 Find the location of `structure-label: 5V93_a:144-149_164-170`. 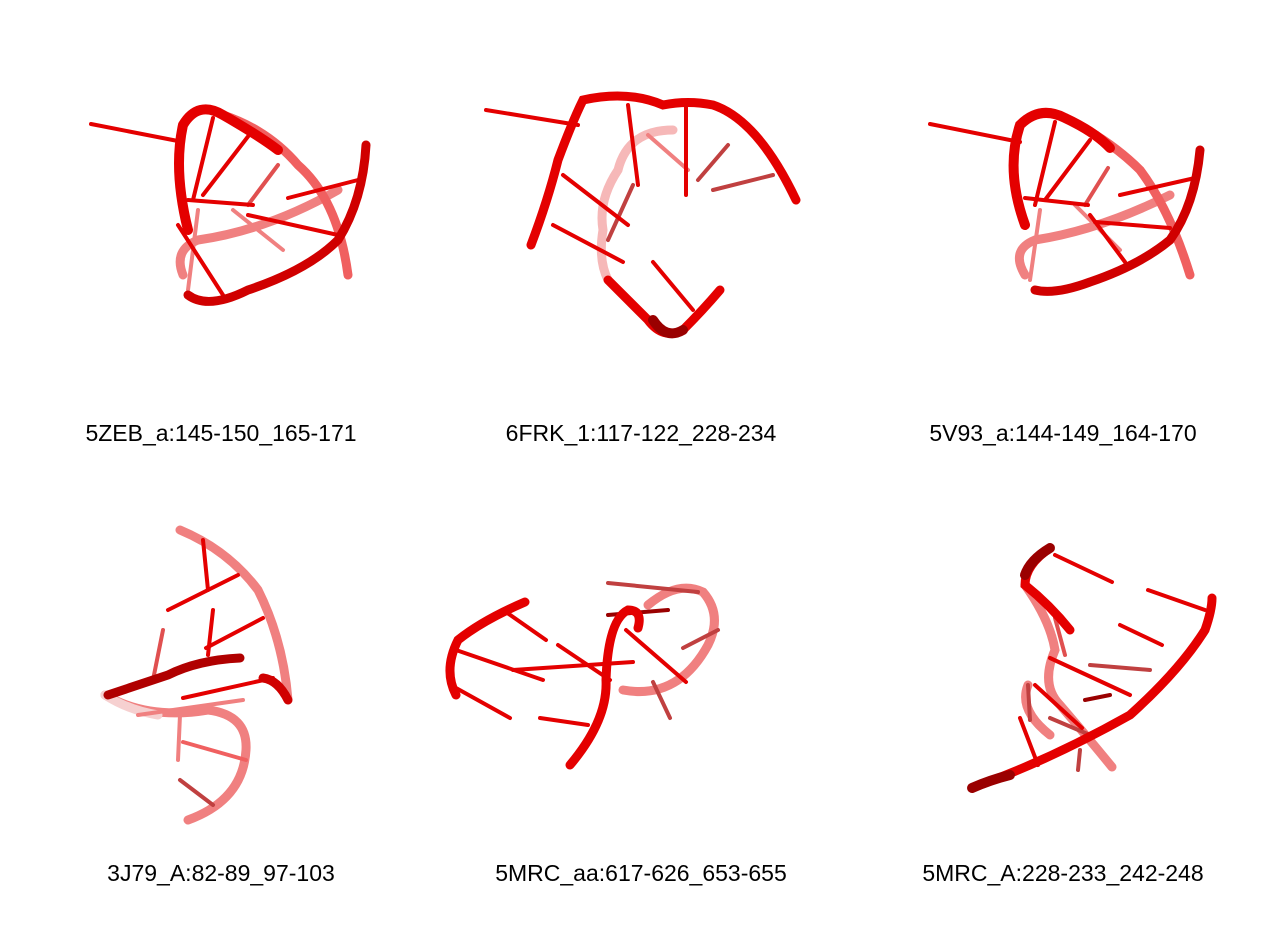

structure-label: 5V93_a:144-149_164-170 is located at coordinates (1063, 433).